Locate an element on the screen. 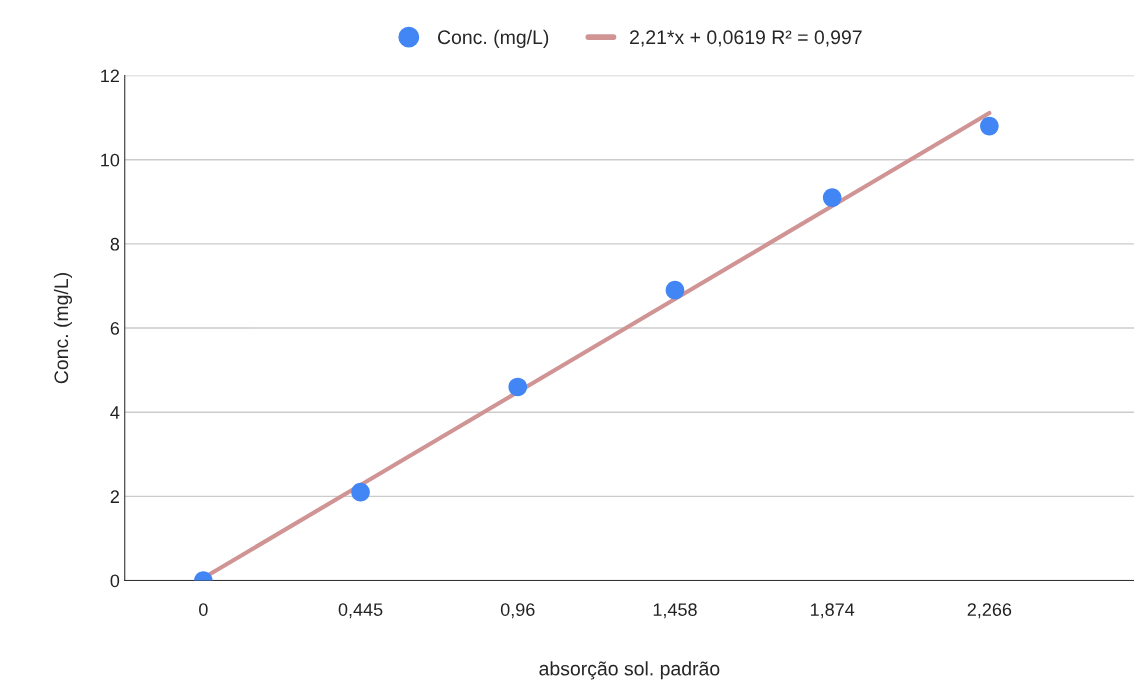 The image size is (1134, 687). x-tick-label: 1,458 is located at coordinates (675, 611).